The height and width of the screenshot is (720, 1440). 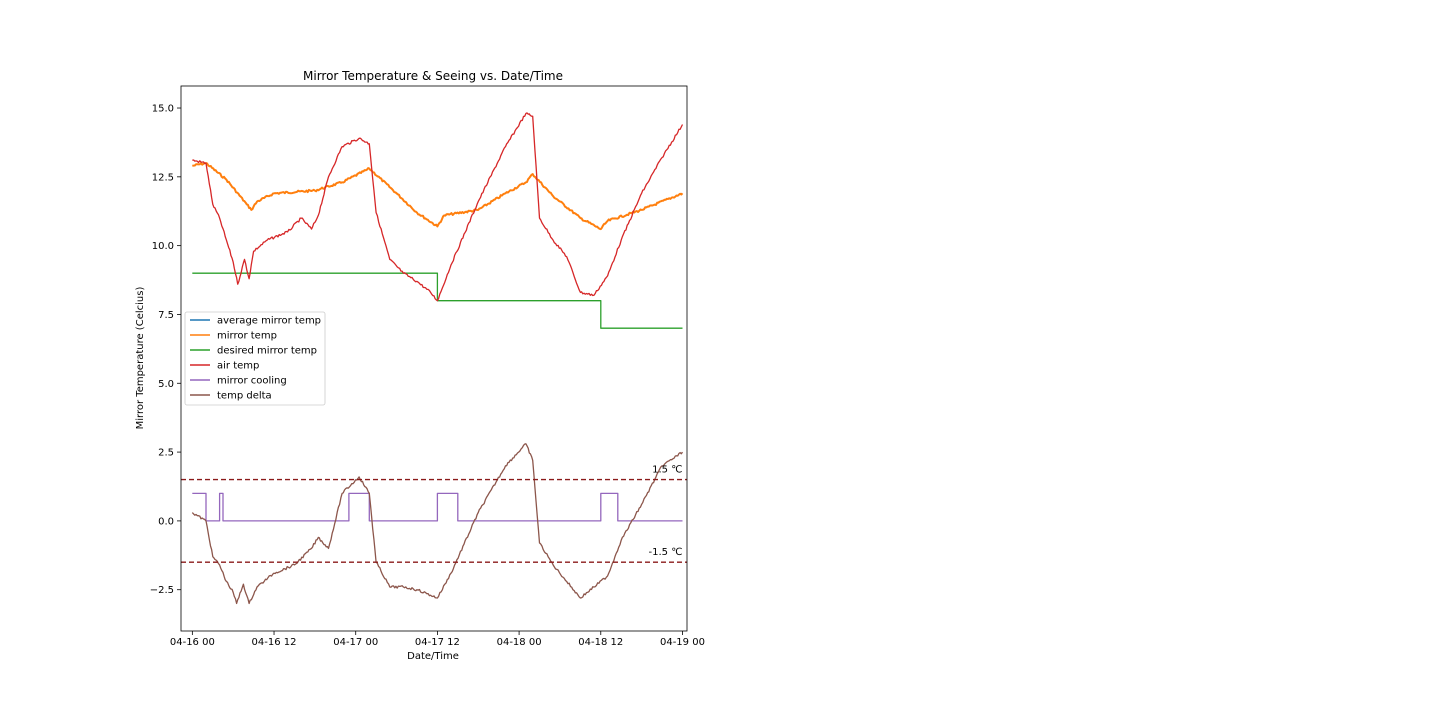 I want to click on x-tick-label-5: 04-18 12, so click(x=600, y=642).